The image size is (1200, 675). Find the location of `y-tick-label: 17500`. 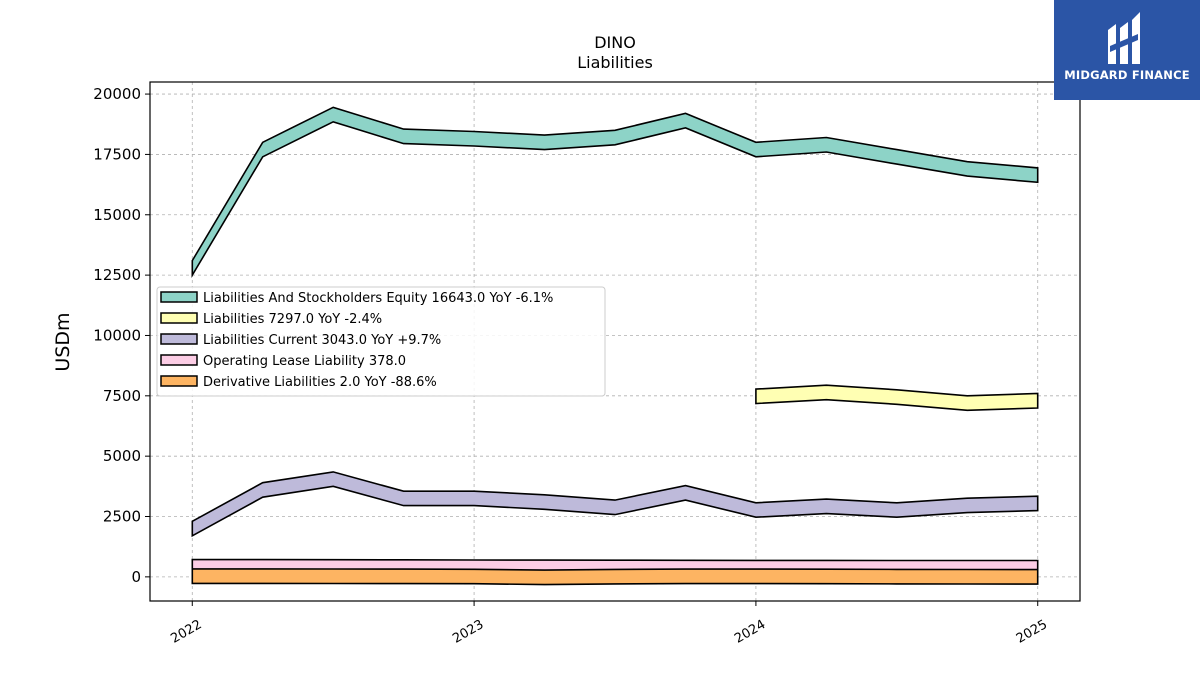

y-tick-label: 17500 is located at coordinates (117, 154).